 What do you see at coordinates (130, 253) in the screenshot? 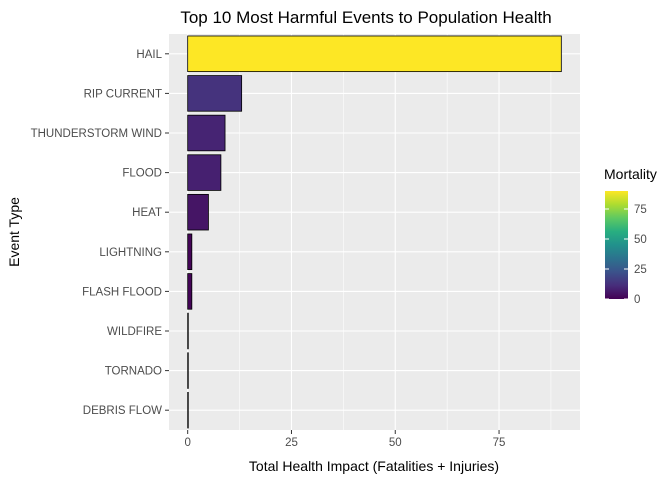
I see `y-tick-label: LIGHTNING` at bounding box center [130, 253].